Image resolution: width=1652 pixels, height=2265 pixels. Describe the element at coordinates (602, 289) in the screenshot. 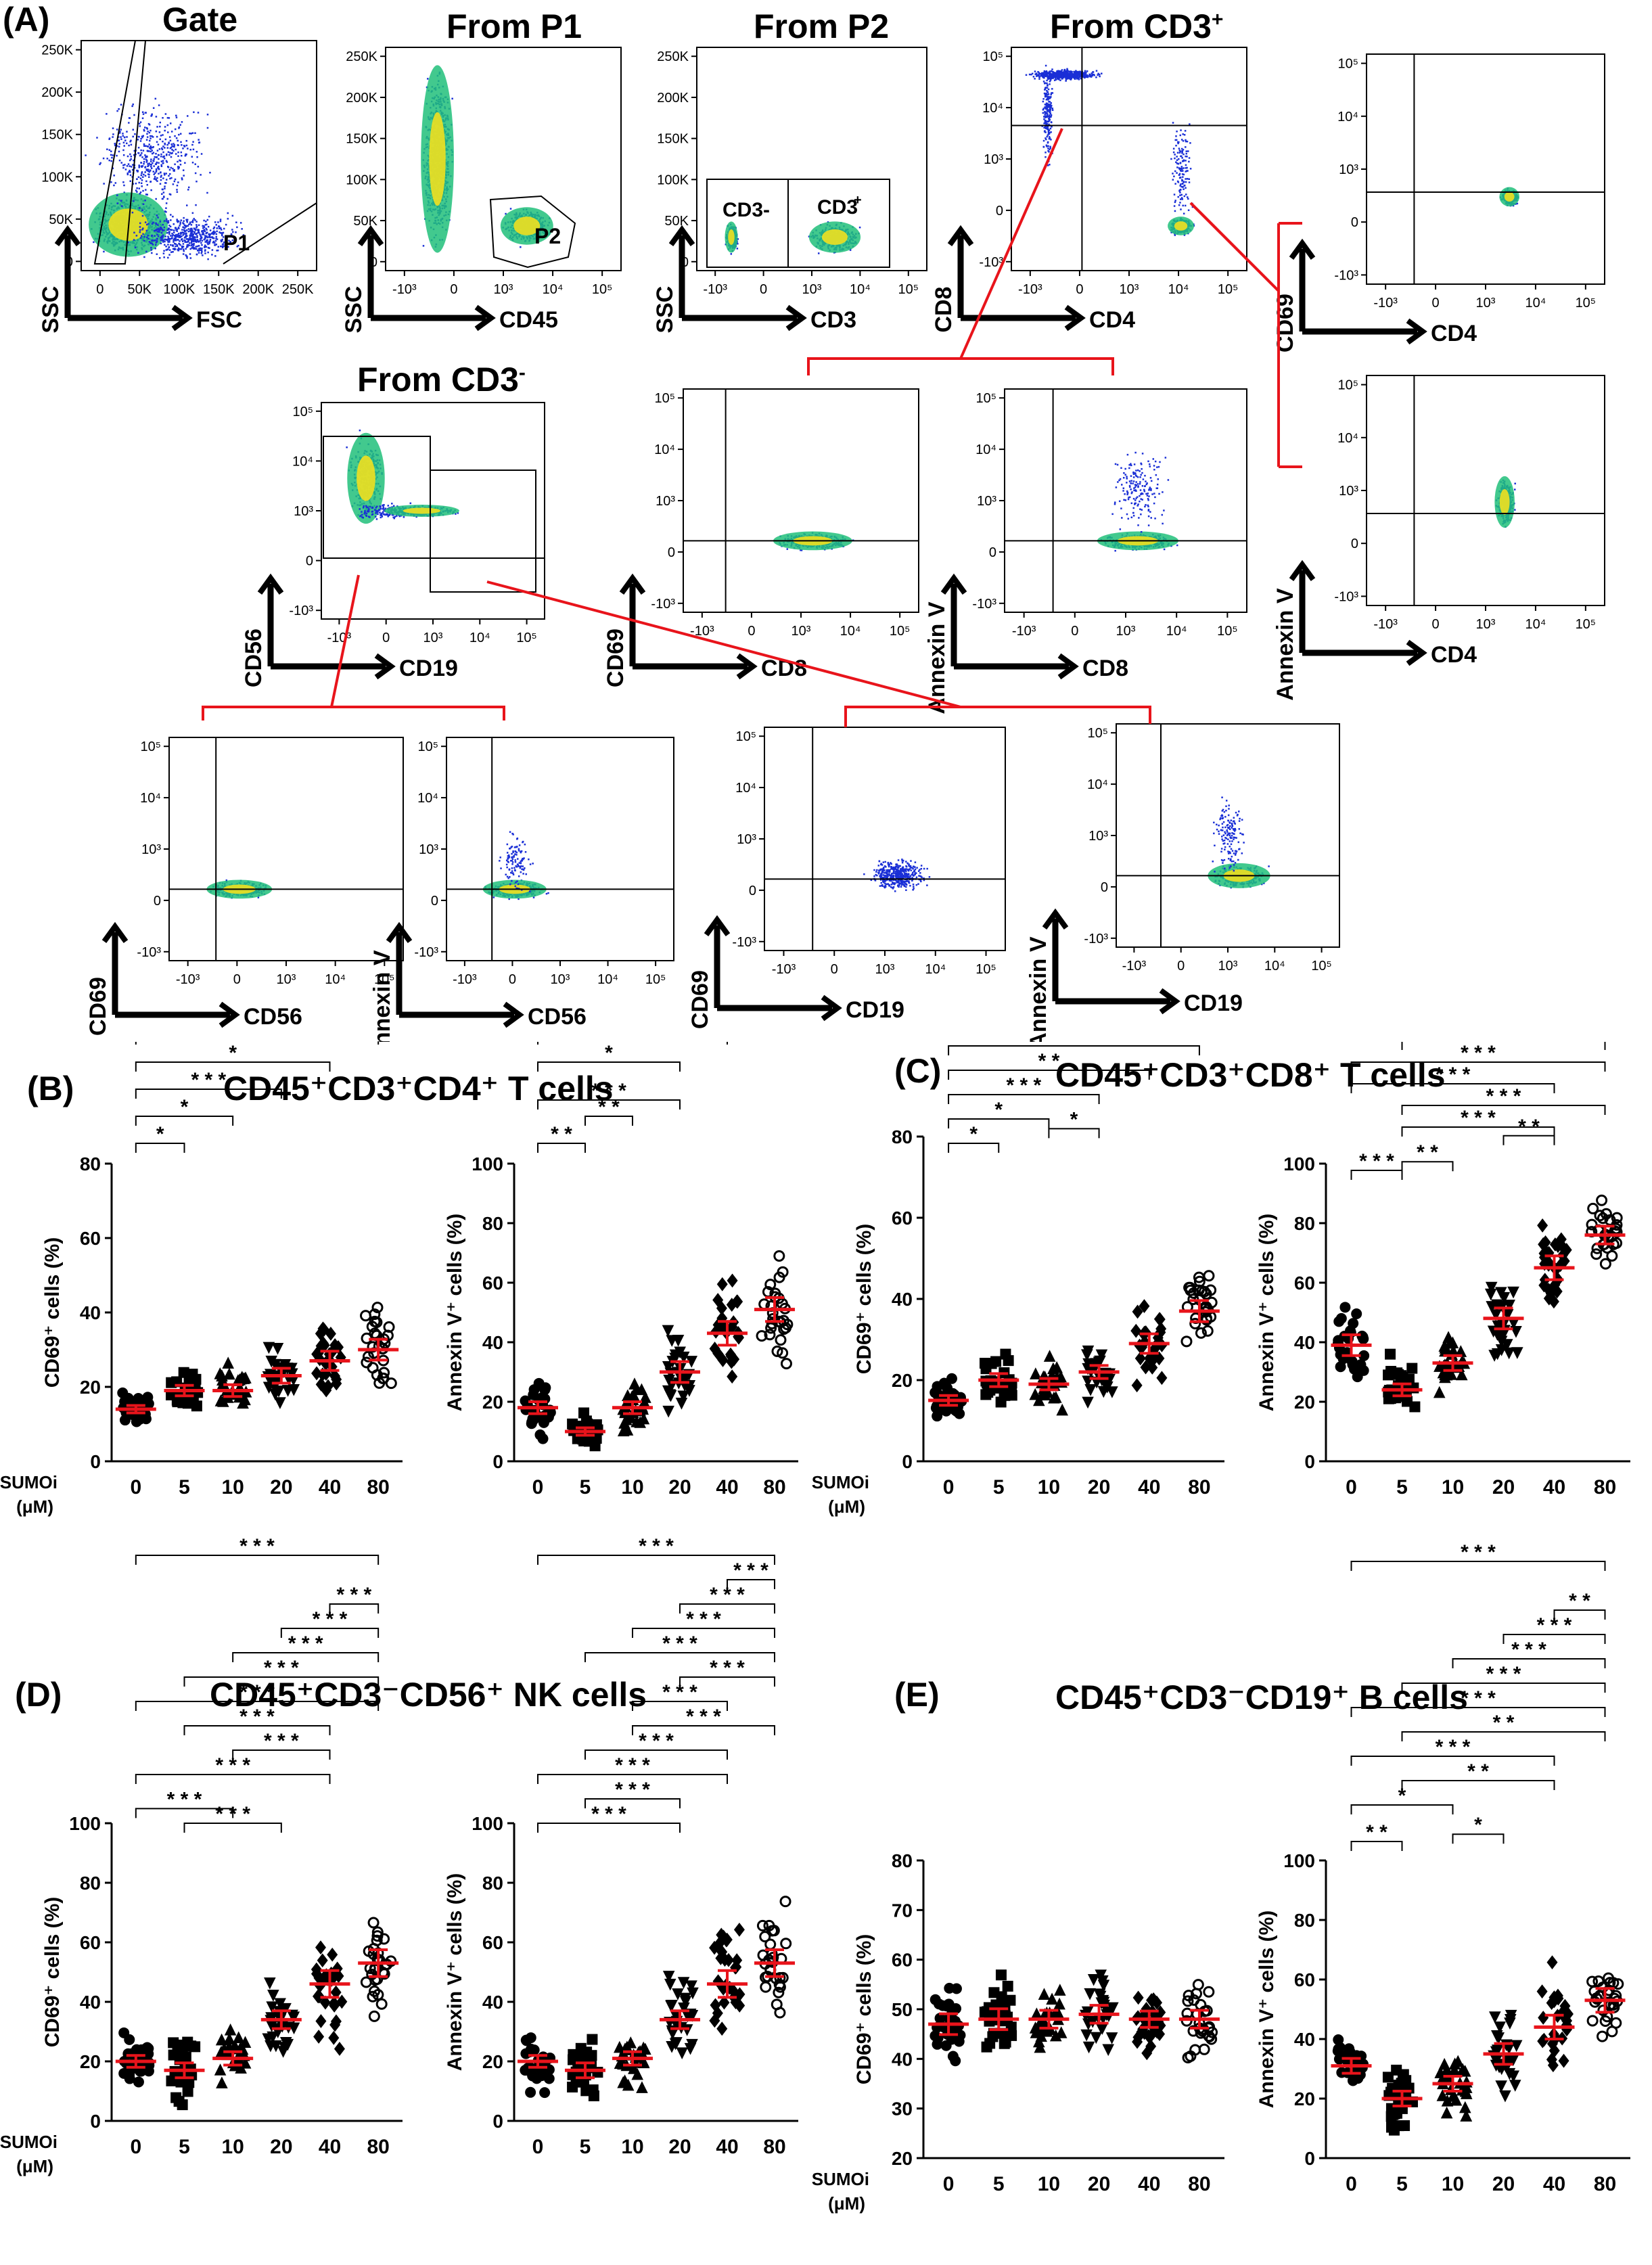

I see `flow-p1-xtick-label: 10⁵` at that location.